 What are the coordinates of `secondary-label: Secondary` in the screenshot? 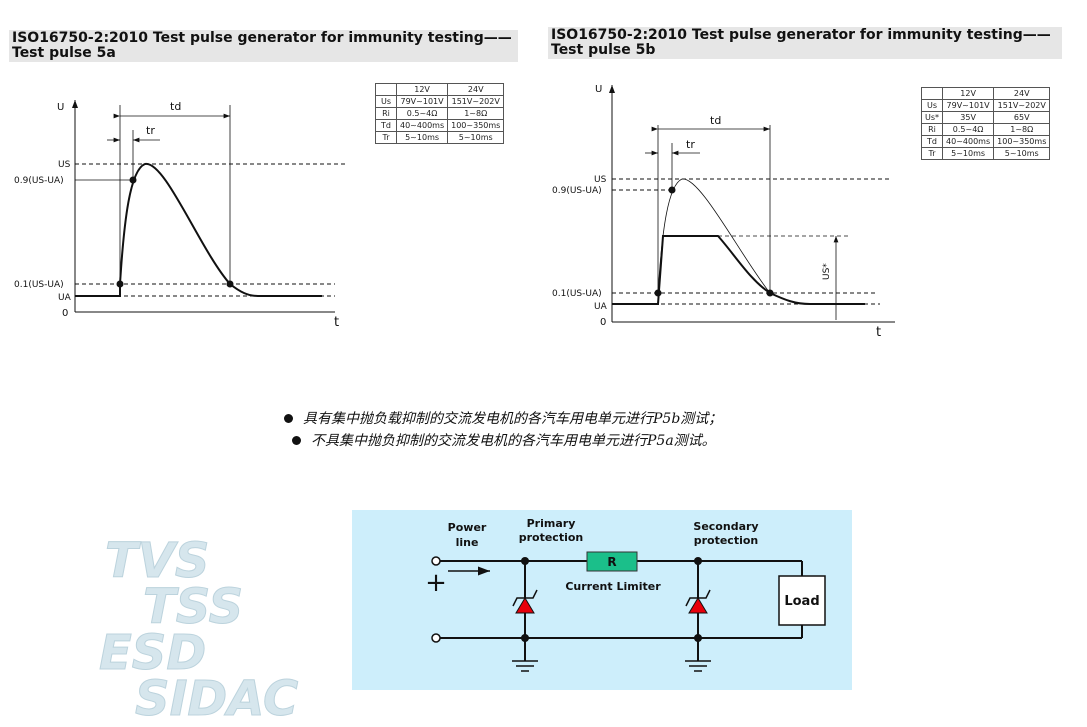 It's located at (725, 526).